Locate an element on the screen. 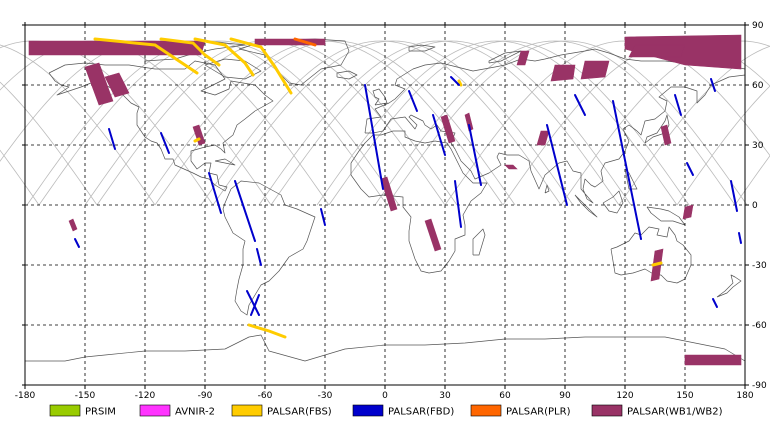 The height and width of the screenshot is (430, 770). coastline-japan is located at coordinates (657, 129).